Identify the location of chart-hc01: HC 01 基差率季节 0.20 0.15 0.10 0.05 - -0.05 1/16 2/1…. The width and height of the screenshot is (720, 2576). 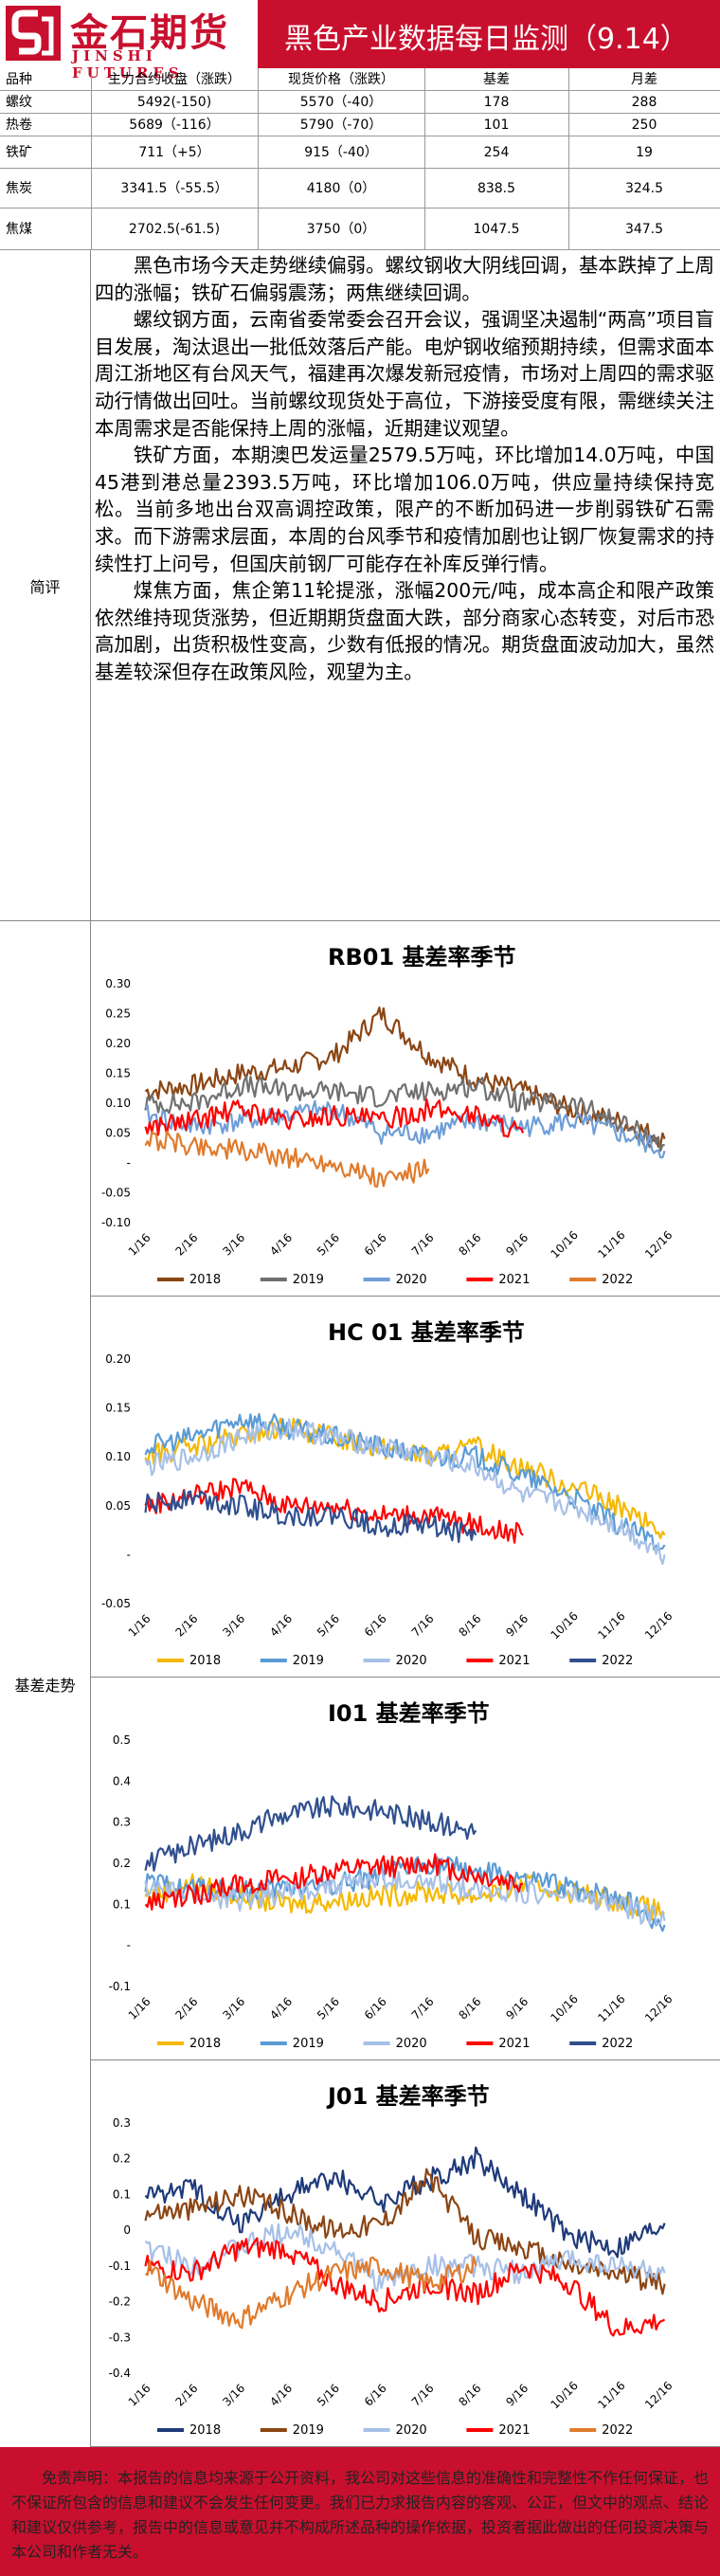
(405, 1487).